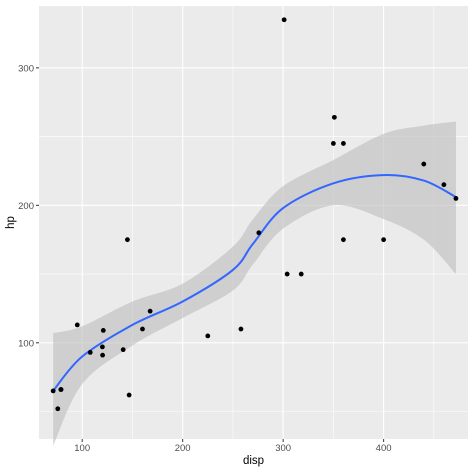 The width and height of the screenshot is (474, 474). Describe the element at coordinates (26, 343) in the screenshot. I see `y-tick-label: 100` at that location.